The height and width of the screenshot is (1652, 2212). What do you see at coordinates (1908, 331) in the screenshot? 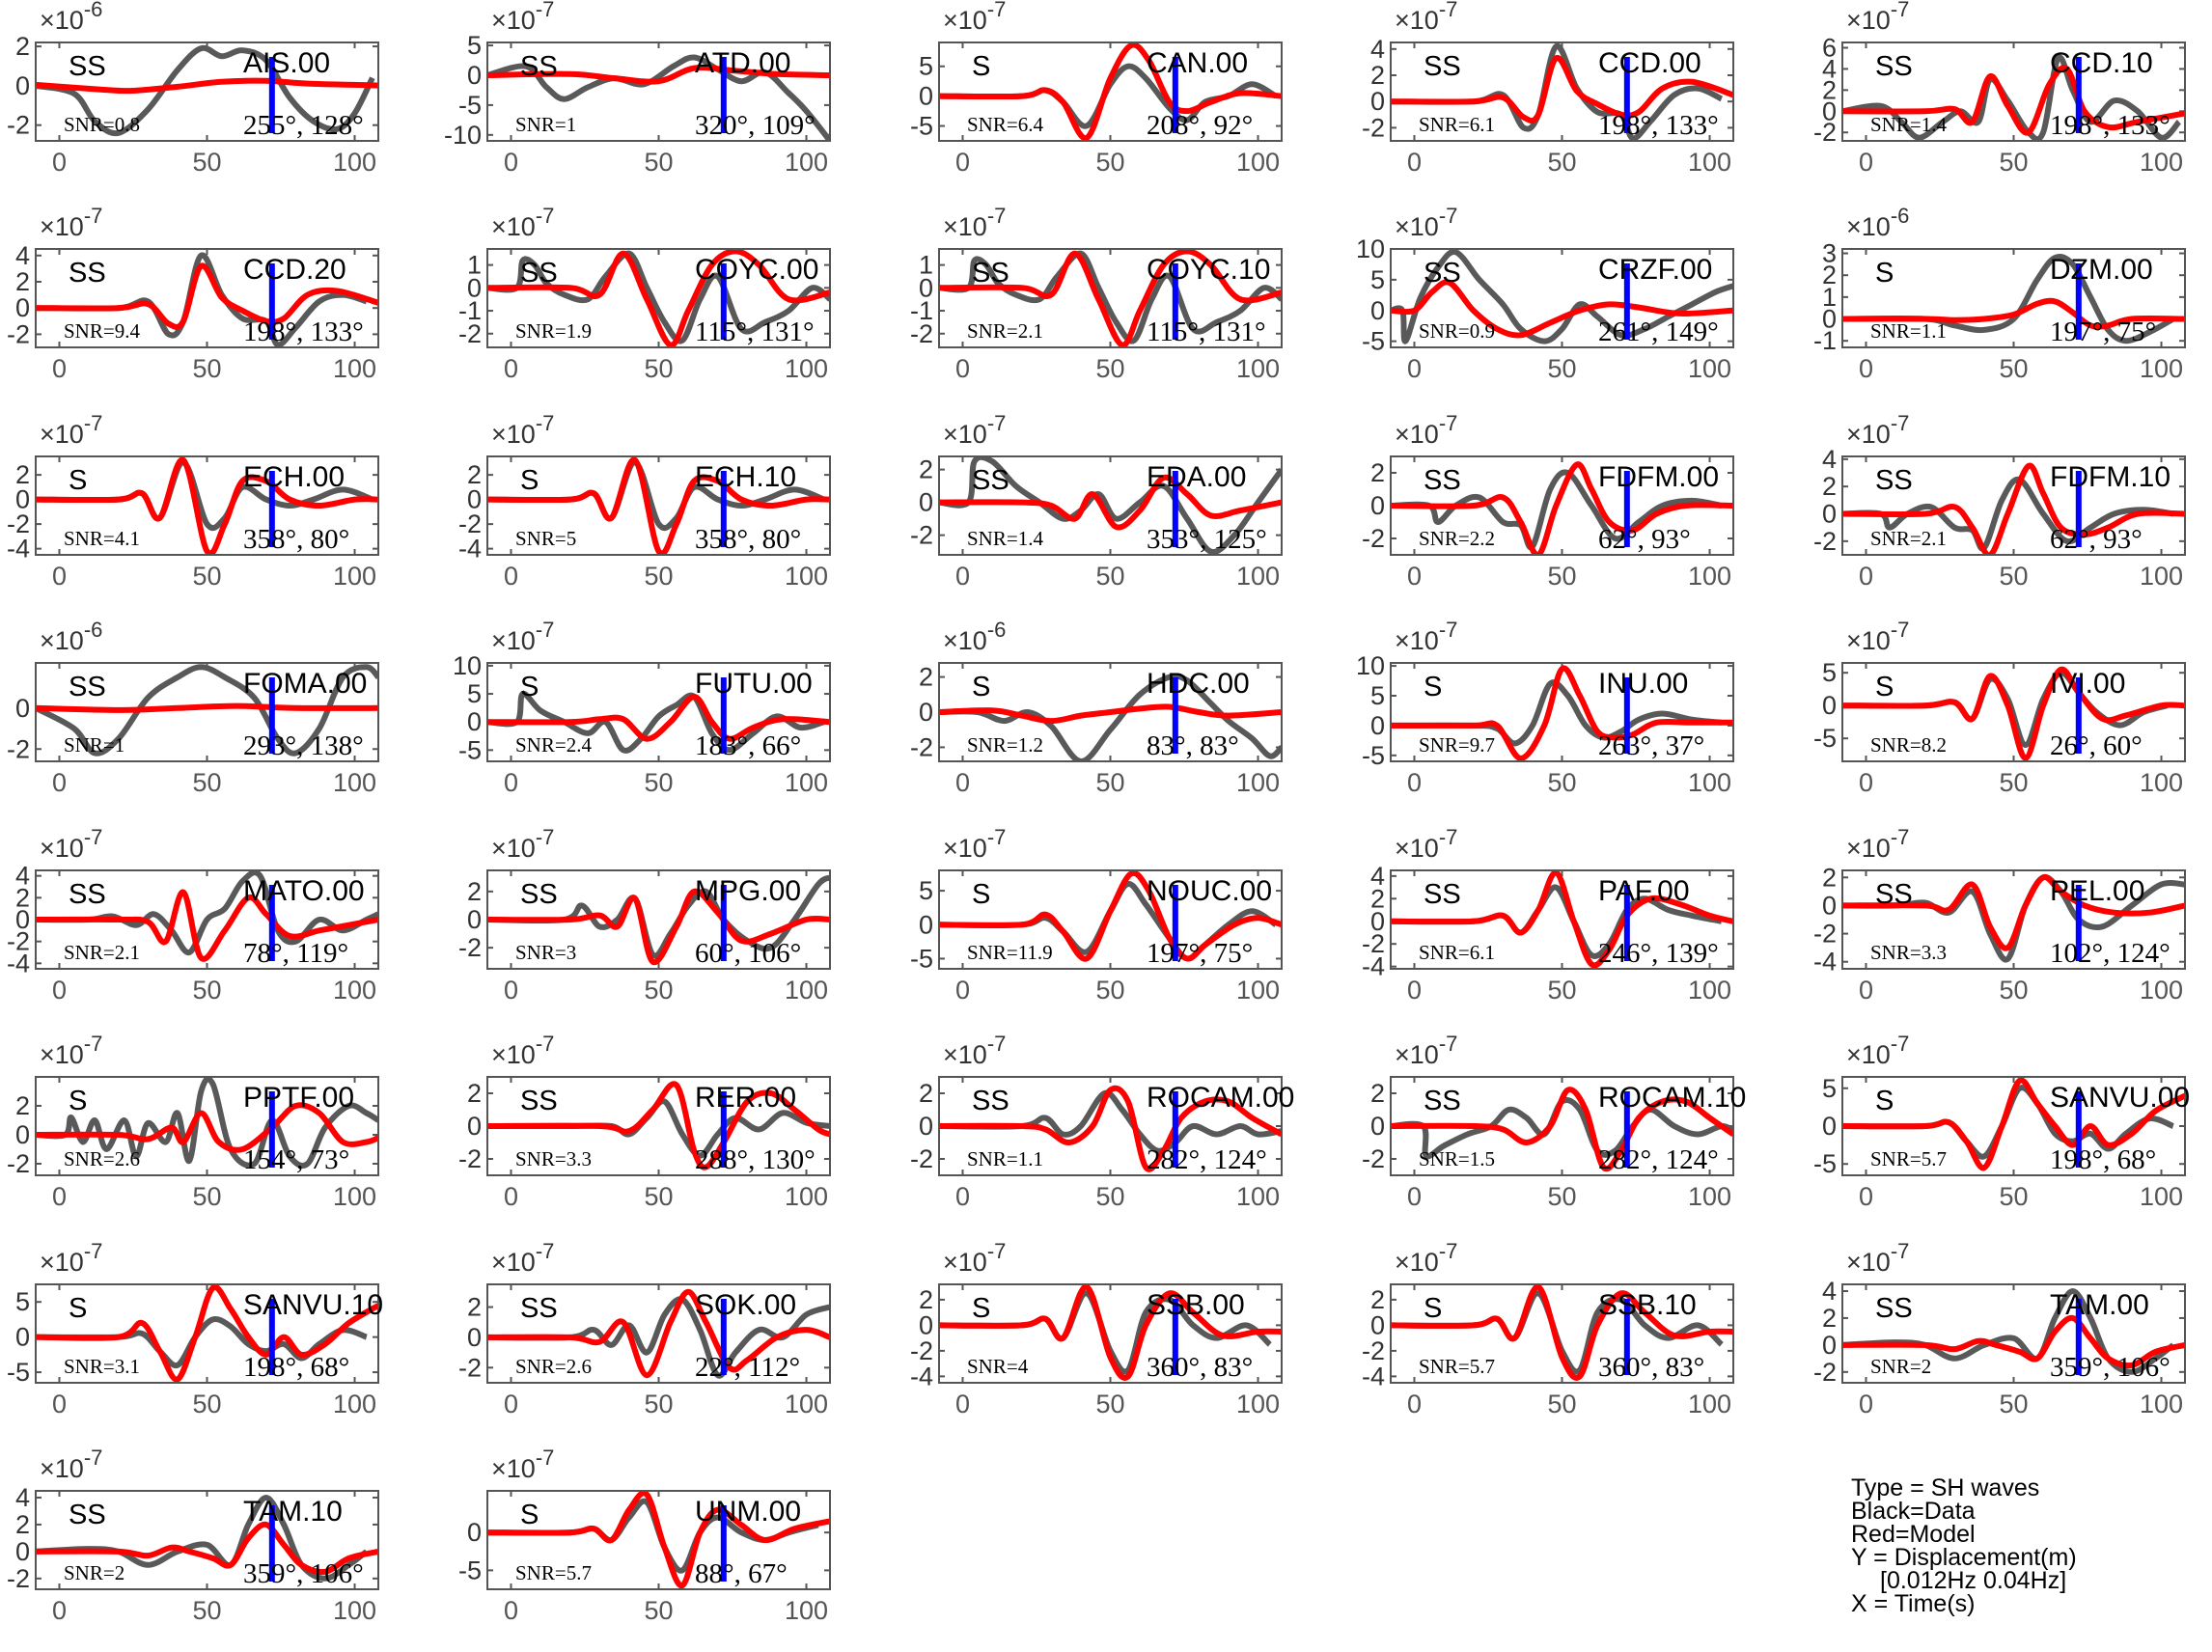
I see `snr-label: SNR=1.1` at bounding box center [1908, 331].